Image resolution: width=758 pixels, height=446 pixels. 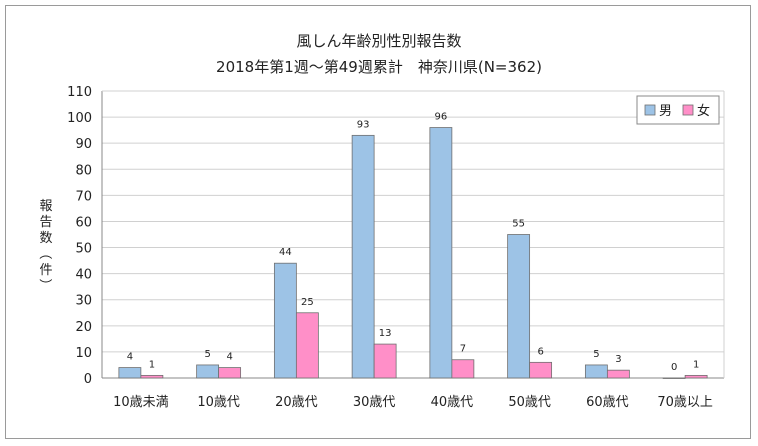 I want to click on y-axis-label-char: （, so click(x=44, y=252).